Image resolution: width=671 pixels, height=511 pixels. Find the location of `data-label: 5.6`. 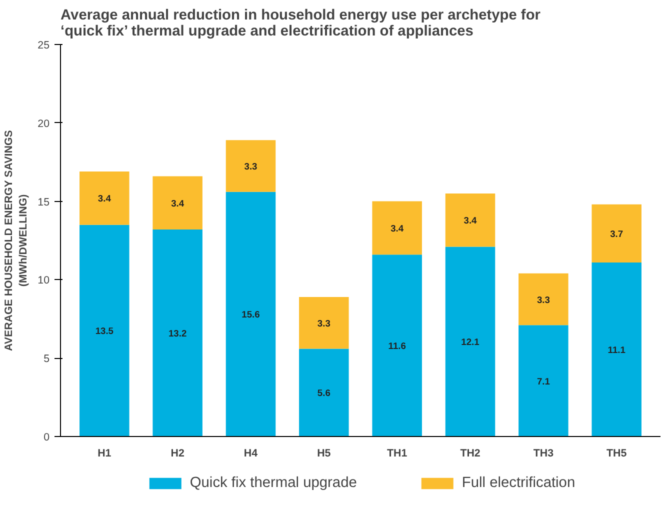

data-label: 5.6 is located at coordinates (323, 393).